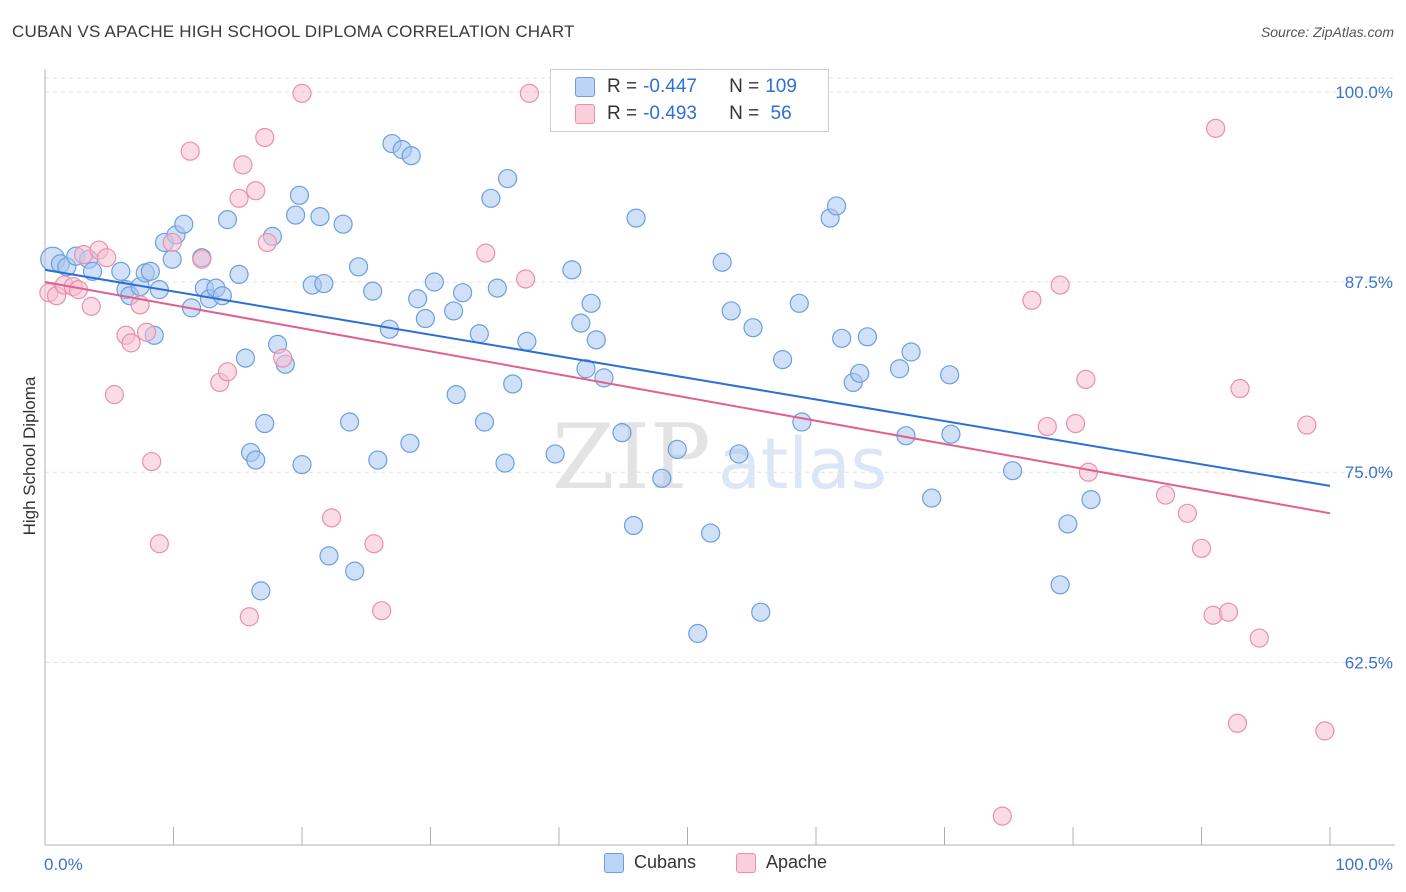  I want to click on r-value: -0.493, so click(670, 113).